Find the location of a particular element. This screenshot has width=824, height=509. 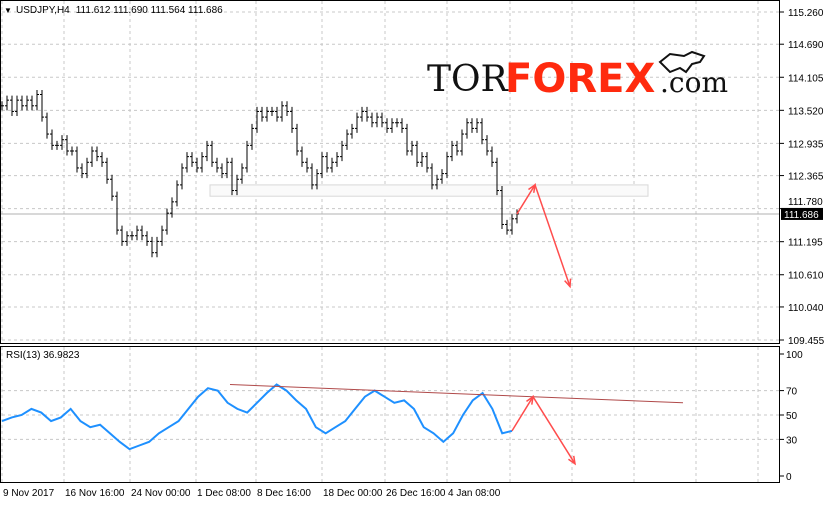

price-chart-arrow-icon: ▼ is located at coordinates (8, 10).